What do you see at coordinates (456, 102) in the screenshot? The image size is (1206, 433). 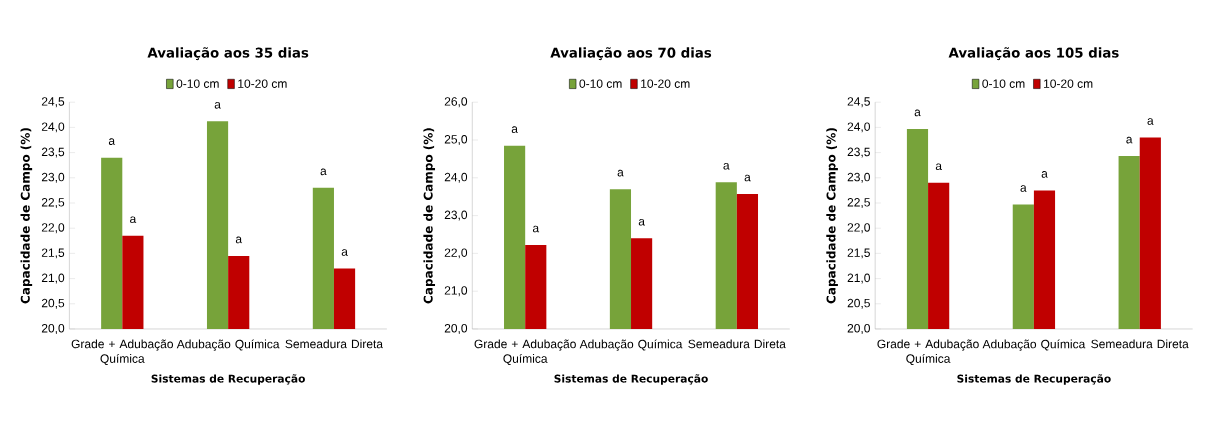 I see `y-tick-label: 26,0` at bounding box center [456, 102].